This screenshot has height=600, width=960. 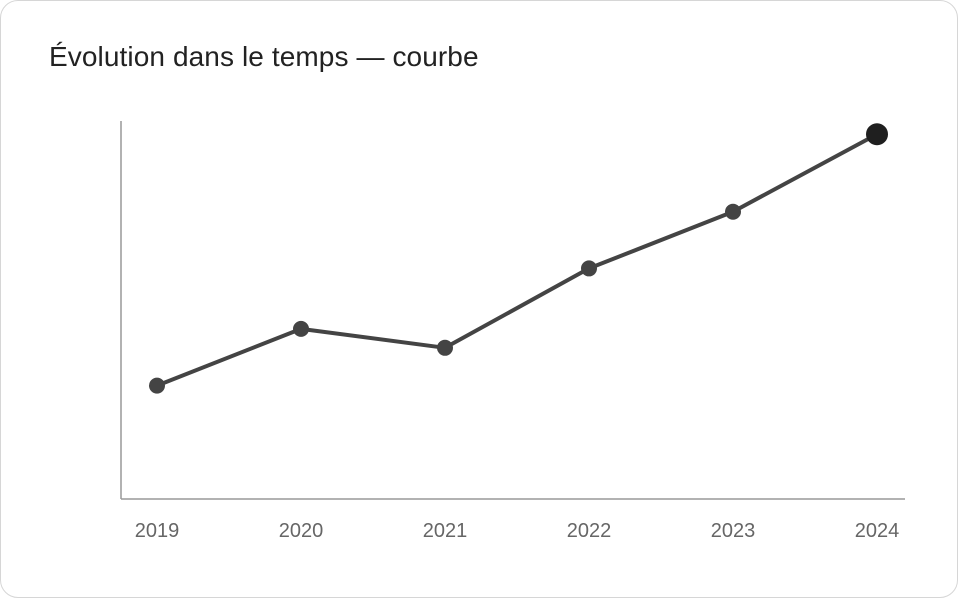 What do you see at coordinates (589, 531) in the screenshot?
I see `x-tick-label: 2022` at bounding box center [589, 531].